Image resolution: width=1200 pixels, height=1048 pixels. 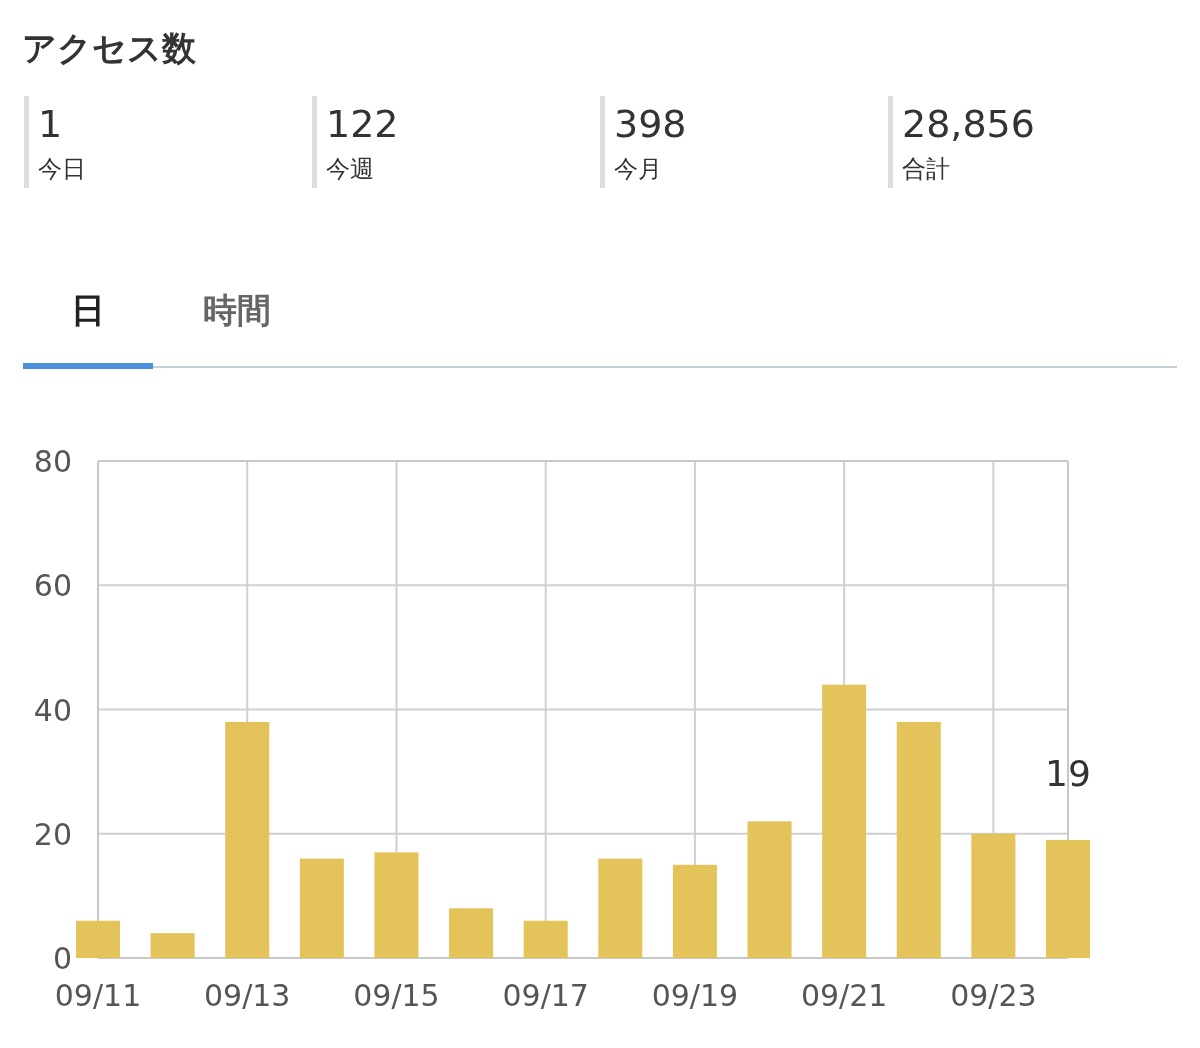 What do you see at coordinates (109, 48) in the screenshot?
I see `text: アクセス数` at bounding box center [109, 48].